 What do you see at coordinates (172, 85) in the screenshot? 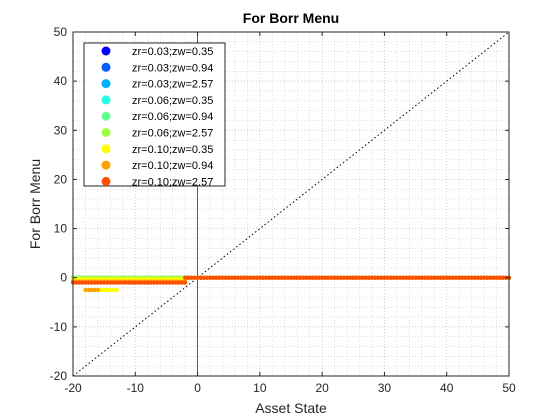
I see `legend-label: zr=0.03;zw=2.57` at bounding box center [172, 85].